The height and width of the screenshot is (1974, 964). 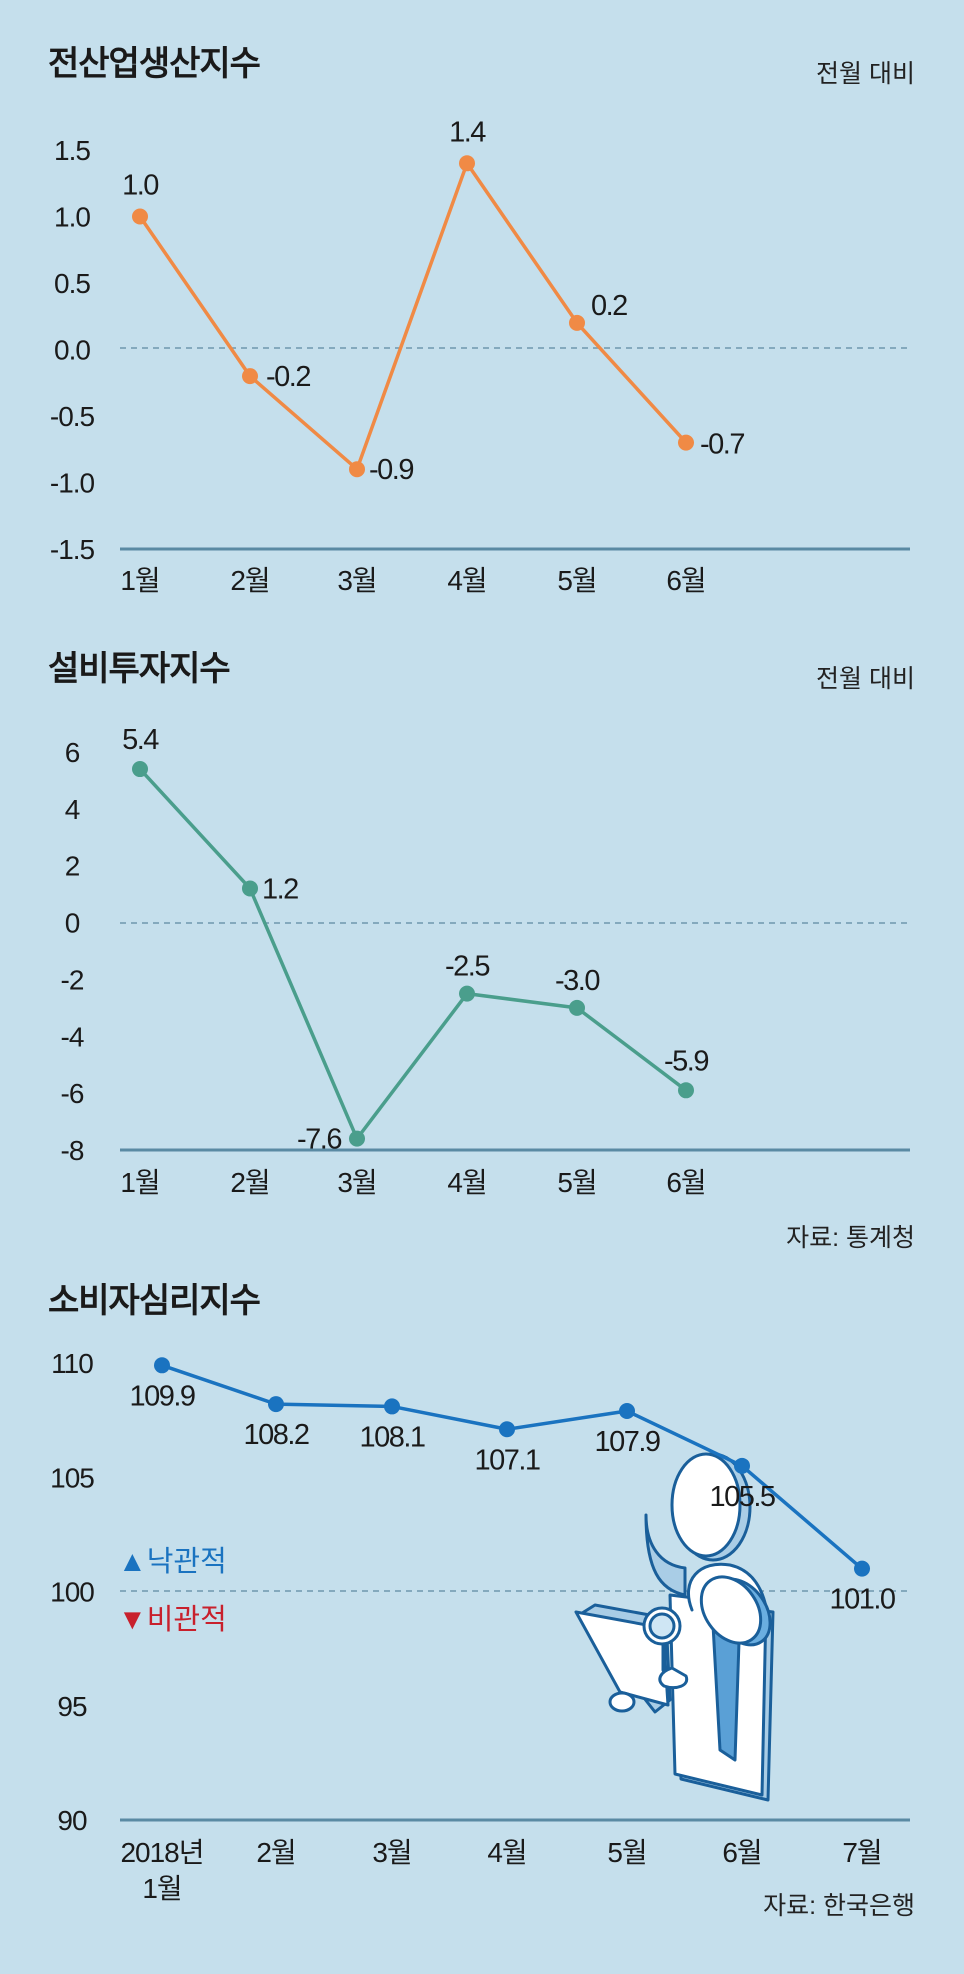 I want to click on data-label: -0.9, so click(x=391, y=470).